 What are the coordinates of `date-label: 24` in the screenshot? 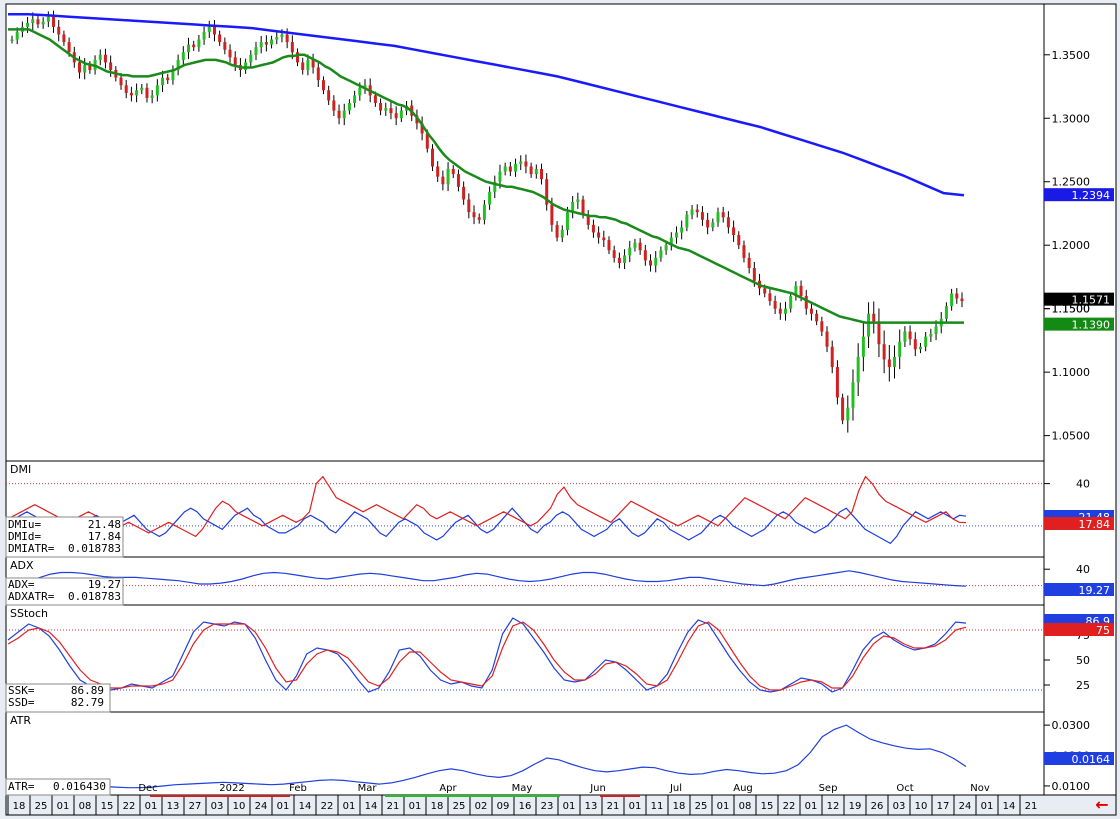 It's located at (261, 806).